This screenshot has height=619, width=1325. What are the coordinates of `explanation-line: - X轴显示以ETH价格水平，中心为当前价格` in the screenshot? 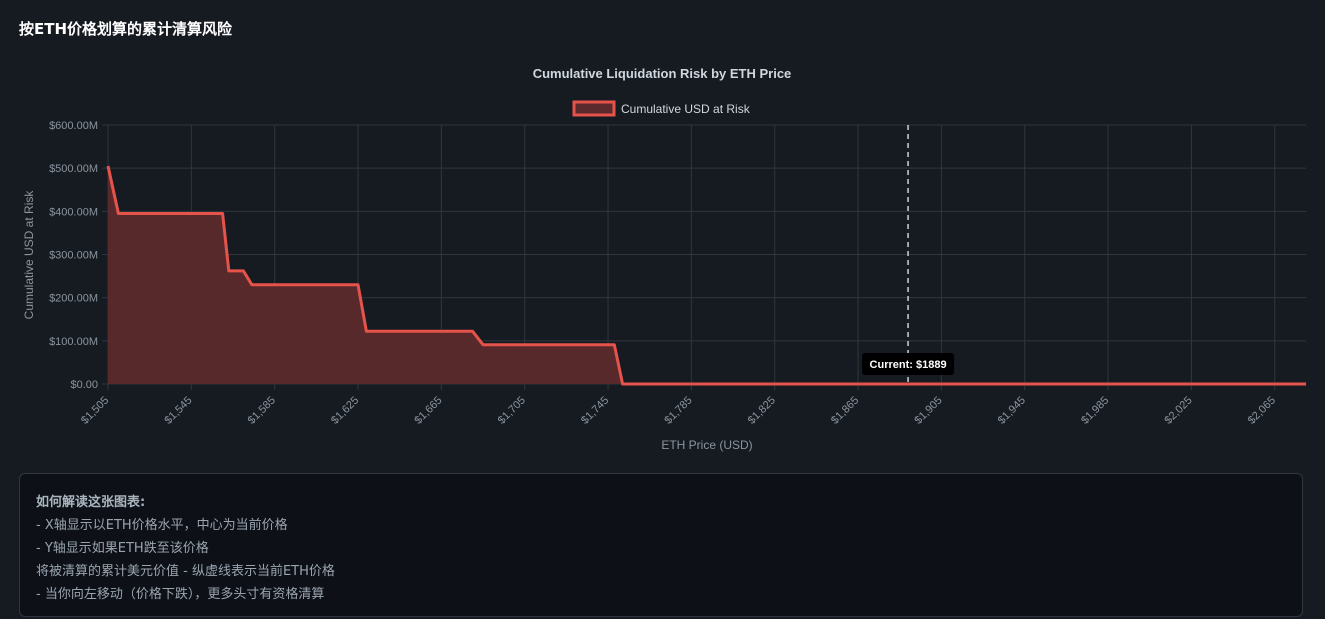 It's located at (162, 525).